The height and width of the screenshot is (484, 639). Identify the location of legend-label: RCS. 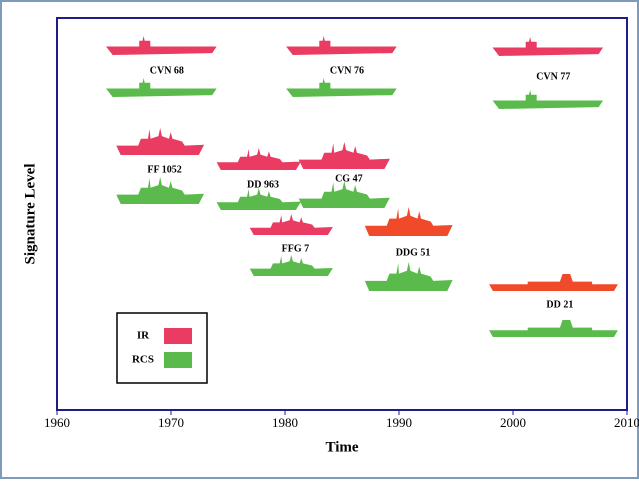
(143, 360).